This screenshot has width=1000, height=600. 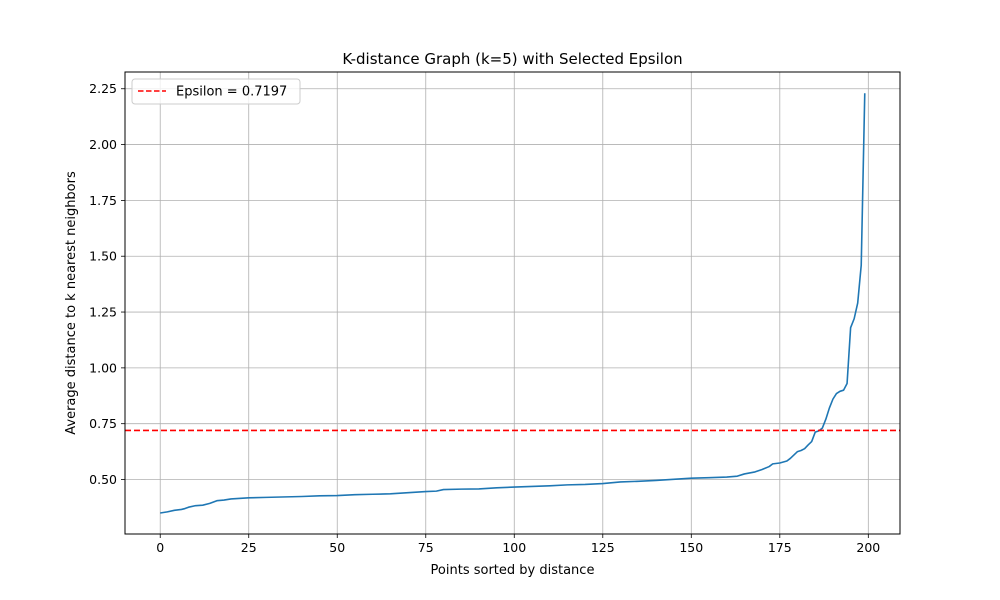 I want to click on x-tick-label: 50, so click(x=337, y=547).